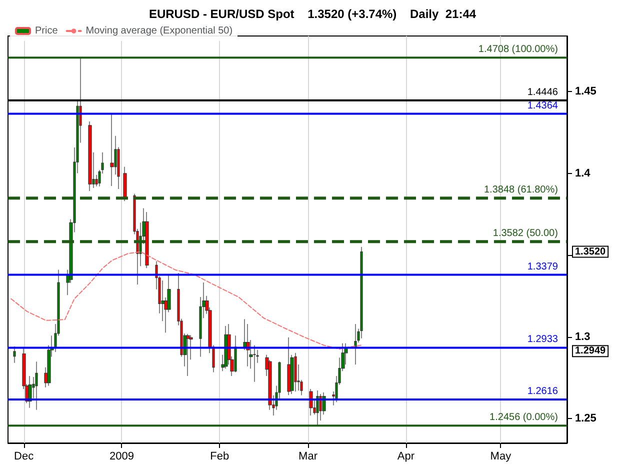 Image resolution: width=625 pixels, height=469 pixels. What do you see at coordinates (406, 456) in the screenshot?
I see `x-tick-label: Apr` at bounding box center [406, 456].